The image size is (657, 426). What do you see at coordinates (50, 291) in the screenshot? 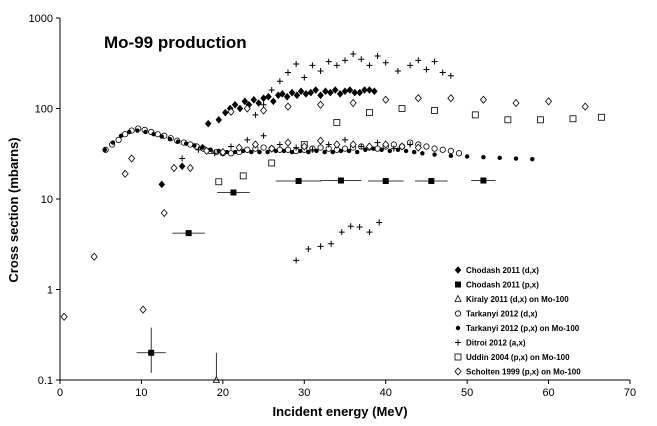
I see `y-tick-label: 1` at bounding box center [50, 291].